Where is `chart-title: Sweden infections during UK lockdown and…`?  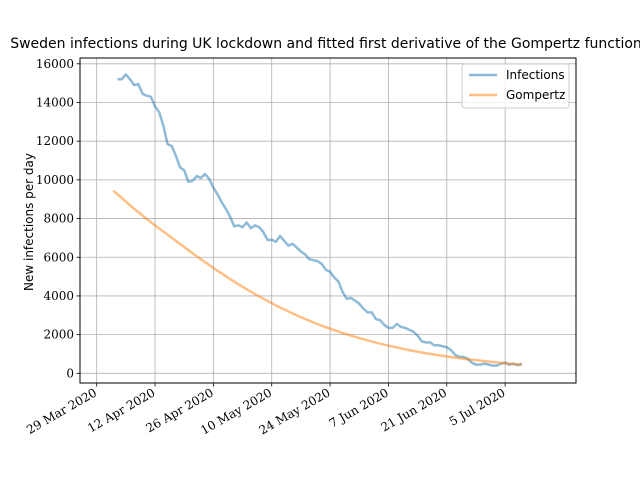 chart-title: Sweden infections during UK lockdown and… is located at coordinates (325, 44).